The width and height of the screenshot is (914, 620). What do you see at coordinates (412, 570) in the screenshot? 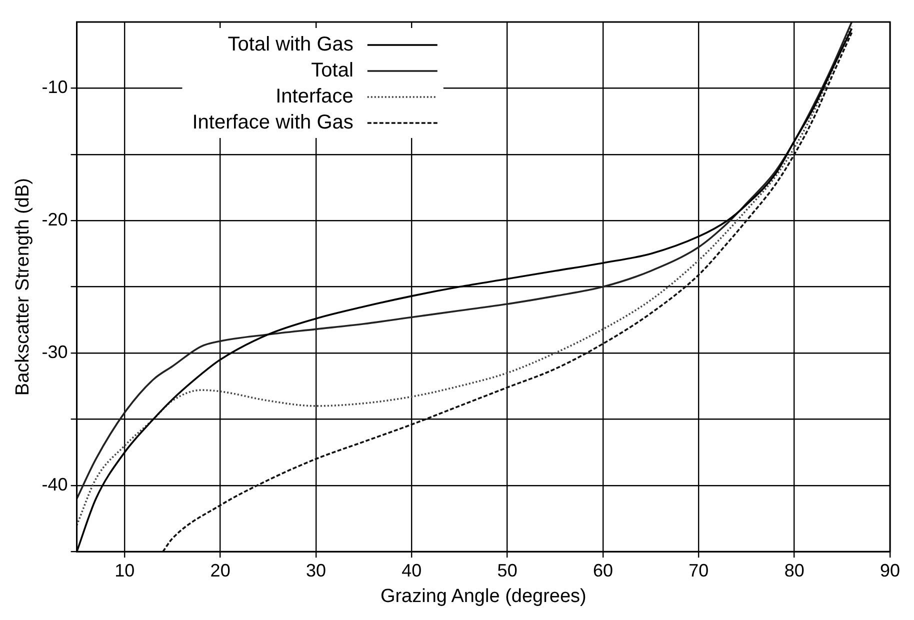
I see `x-tick-label: 40` at bounding box center [412, 570].